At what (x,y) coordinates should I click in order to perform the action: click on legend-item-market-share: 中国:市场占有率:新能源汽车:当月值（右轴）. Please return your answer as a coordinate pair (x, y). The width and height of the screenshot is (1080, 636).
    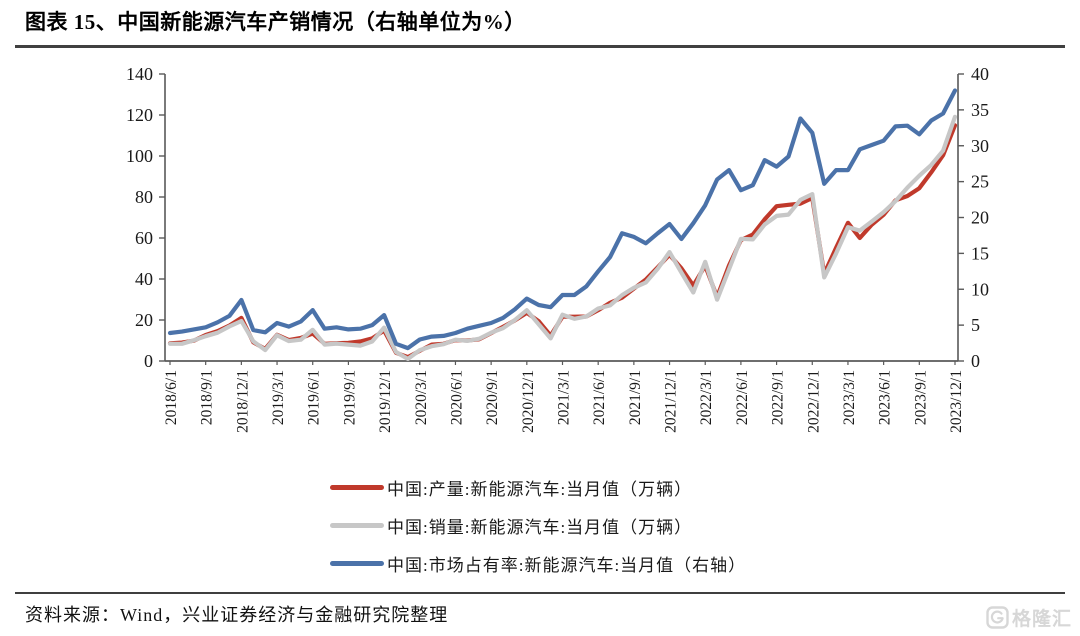
    Looking at the image, I should click on (538, 563).